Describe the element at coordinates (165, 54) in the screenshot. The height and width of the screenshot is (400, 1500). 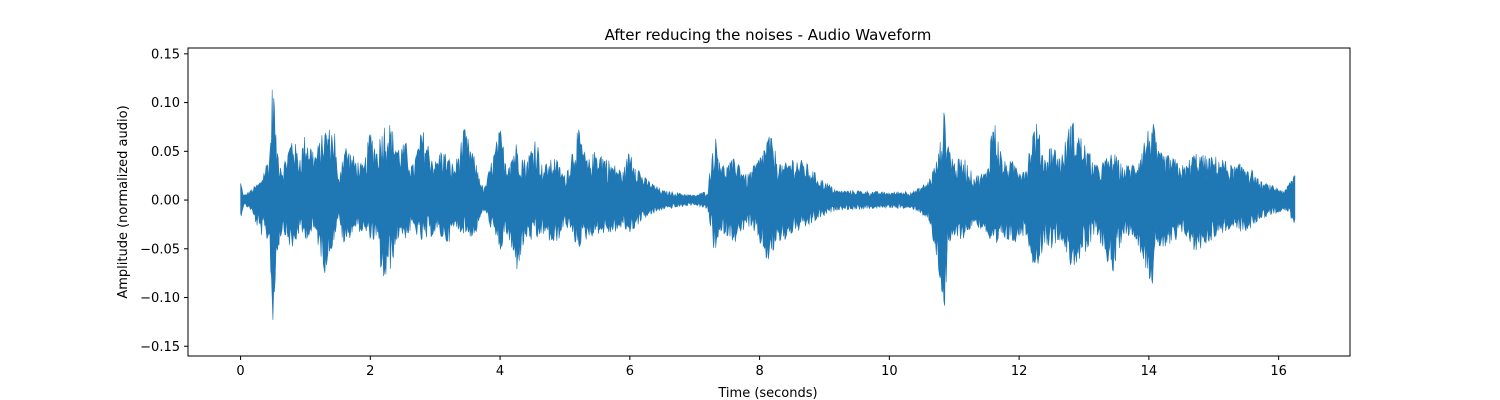
I see `y-tick-label: 0.15` at that location.